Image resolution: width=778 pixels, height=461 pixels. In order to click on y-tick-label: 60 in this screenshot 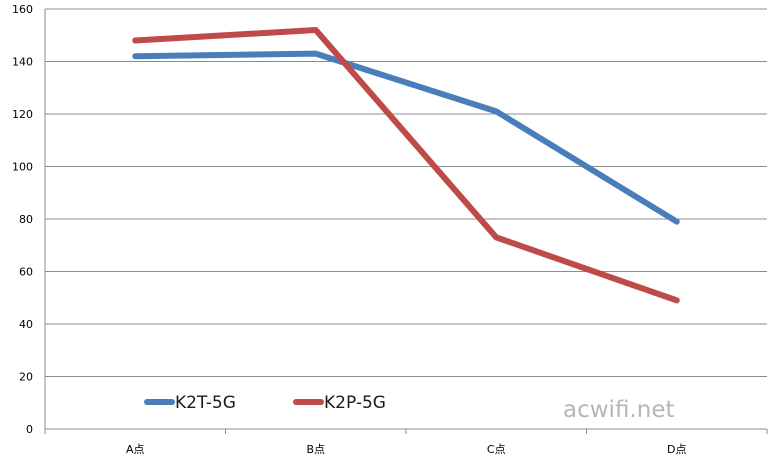, I will do `click(26, 272)`.